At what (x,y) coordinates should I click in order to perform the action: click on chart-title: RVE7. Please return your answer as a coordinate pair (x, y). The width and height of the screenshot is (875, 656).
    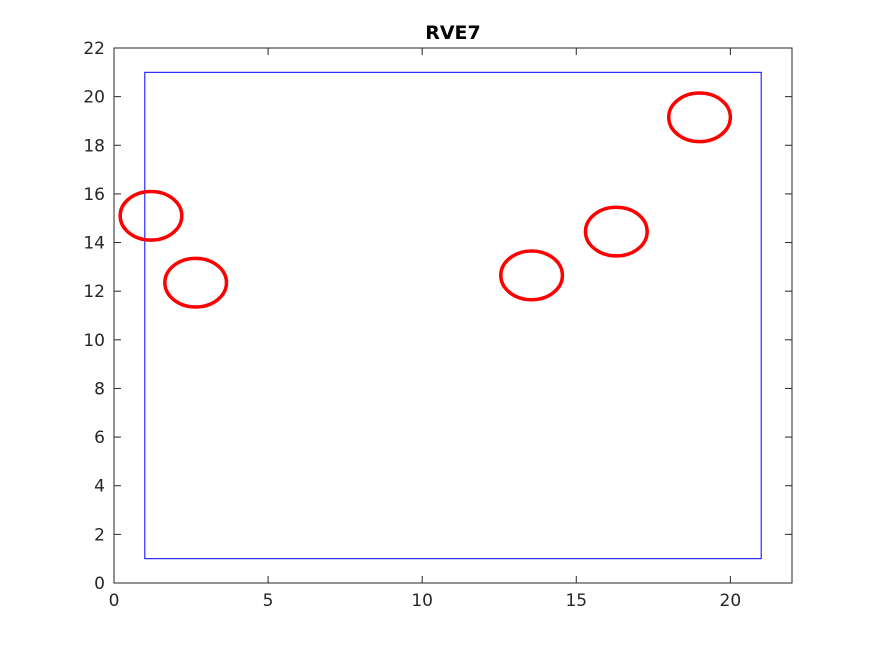
    Looking at the image, I should click on (453, 33).